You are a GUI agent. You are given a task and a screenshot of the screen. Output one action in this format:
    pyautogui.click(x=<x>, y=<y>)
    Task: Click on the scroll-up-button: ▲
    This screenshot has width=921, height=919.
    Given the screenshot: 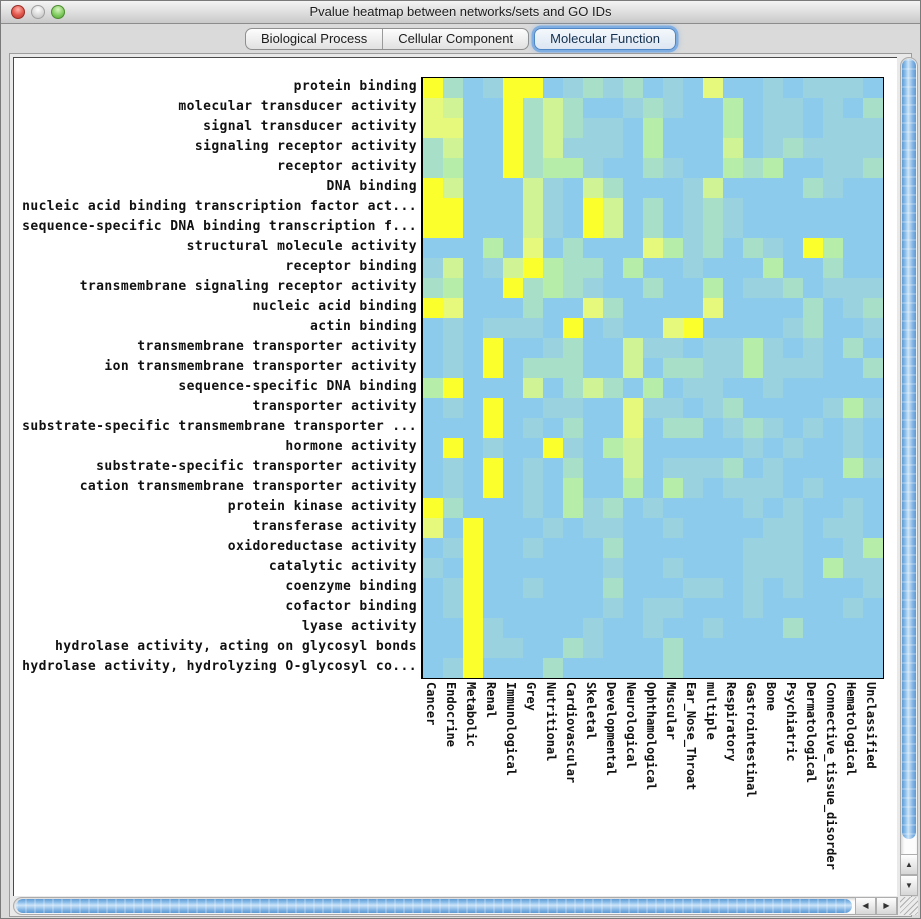 What is the action you would take?
    pyautogui.click(x=909, y=864)
    